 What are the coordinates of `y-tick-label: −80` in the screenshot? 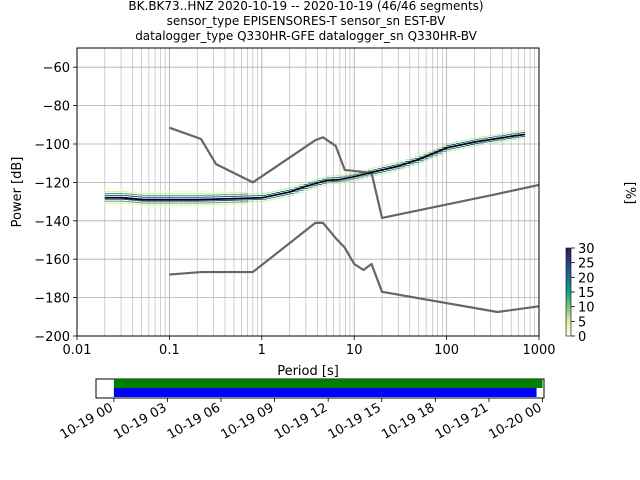 It's located at (56, 107).